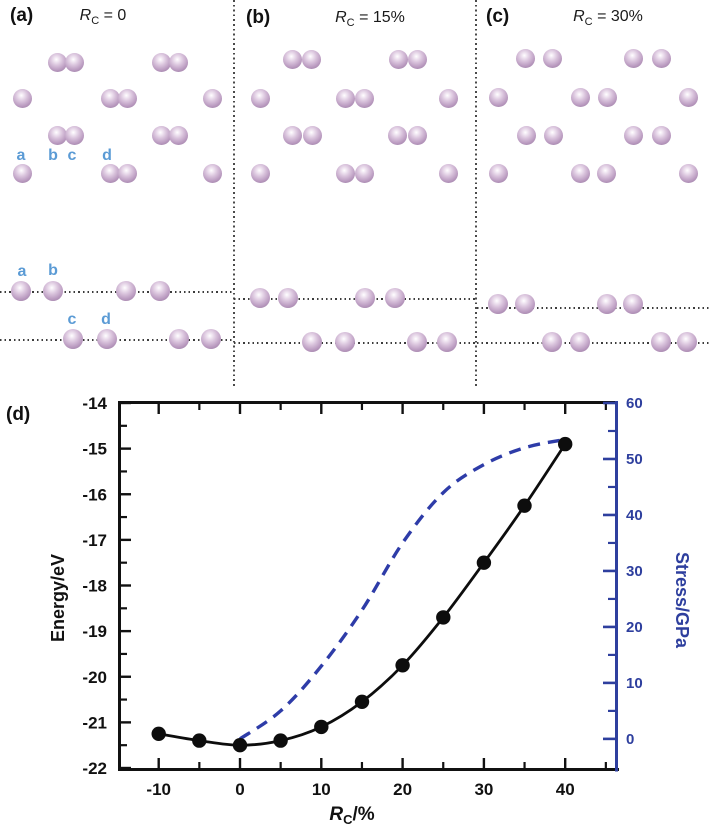 The image size is (710, 832). I want to click on x-tick-label: 30, so click(483, 789).